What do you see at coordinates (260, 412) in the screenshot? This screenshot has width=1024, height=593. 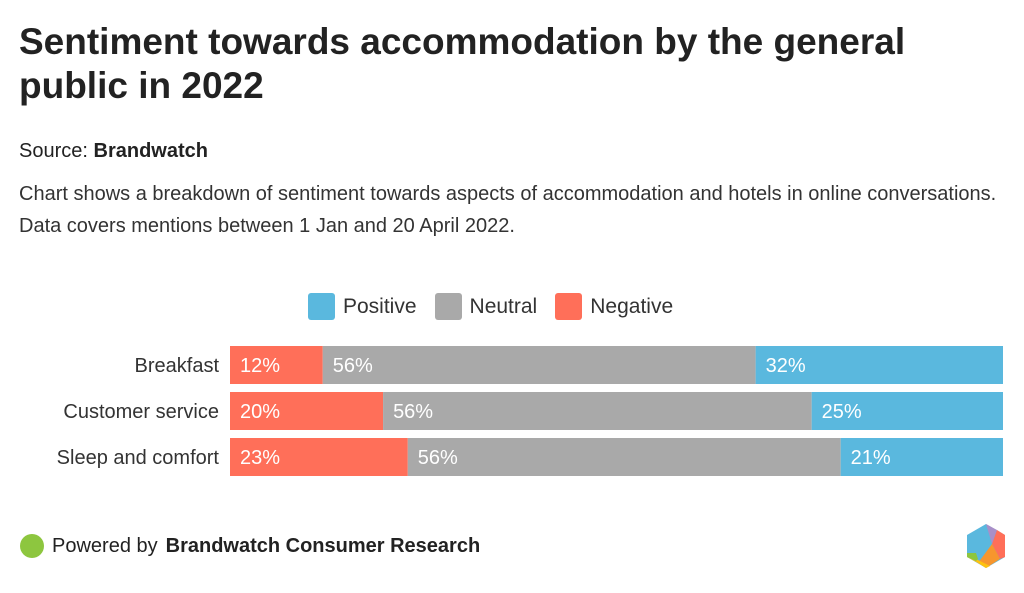 I see `data-label: 20%` at bounding box center [260, 412].